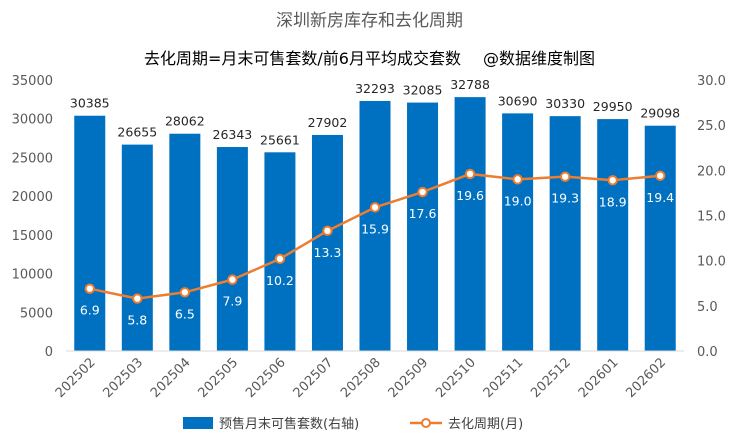 The height and width of the screenshot is (444, 739). Describe the element at coordinates (711, 262) in the screenshot. I see `right-axis-tick-label: 10.0` at that location.